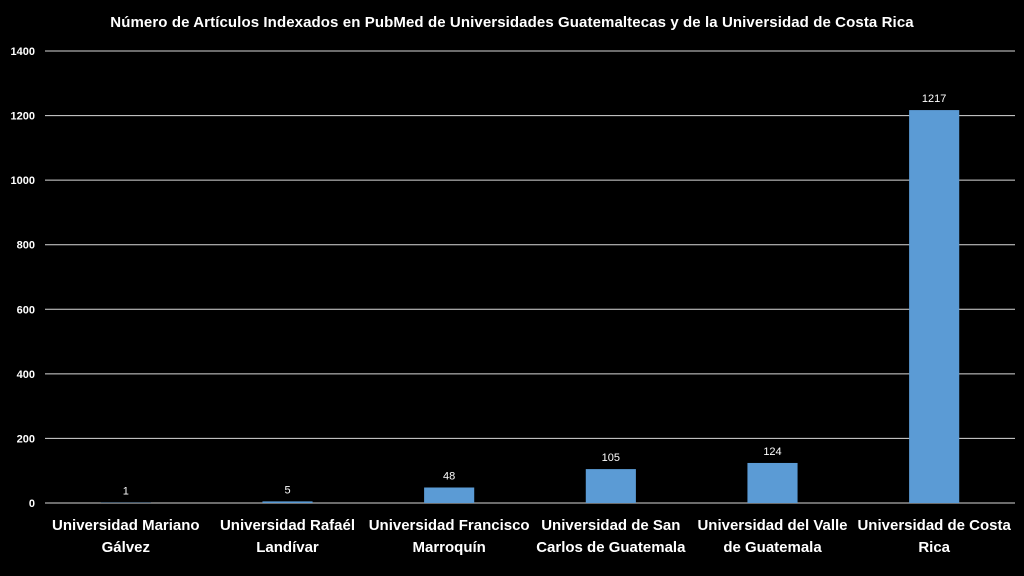 Image resolution: width=1024 pixels, height=576 pixels. I want to click on y-tick-label-600: 600, so click(26, 310).